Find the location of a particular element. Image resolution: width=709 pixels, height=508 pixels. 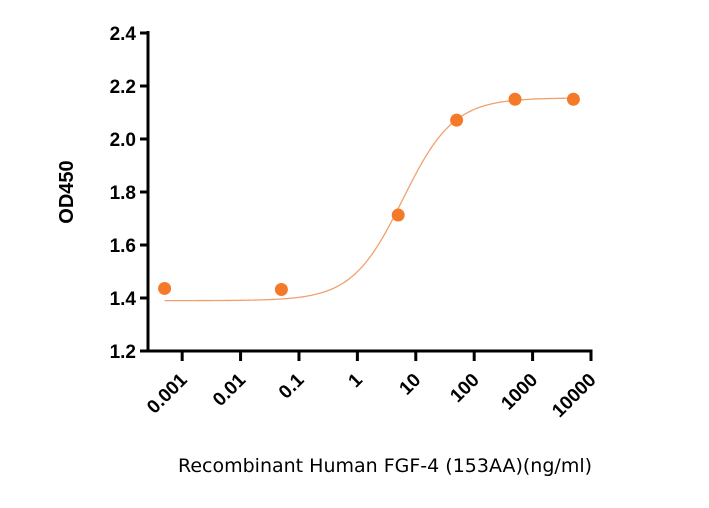

y-axis-title: OD450 is located at coordinates (67, 191).